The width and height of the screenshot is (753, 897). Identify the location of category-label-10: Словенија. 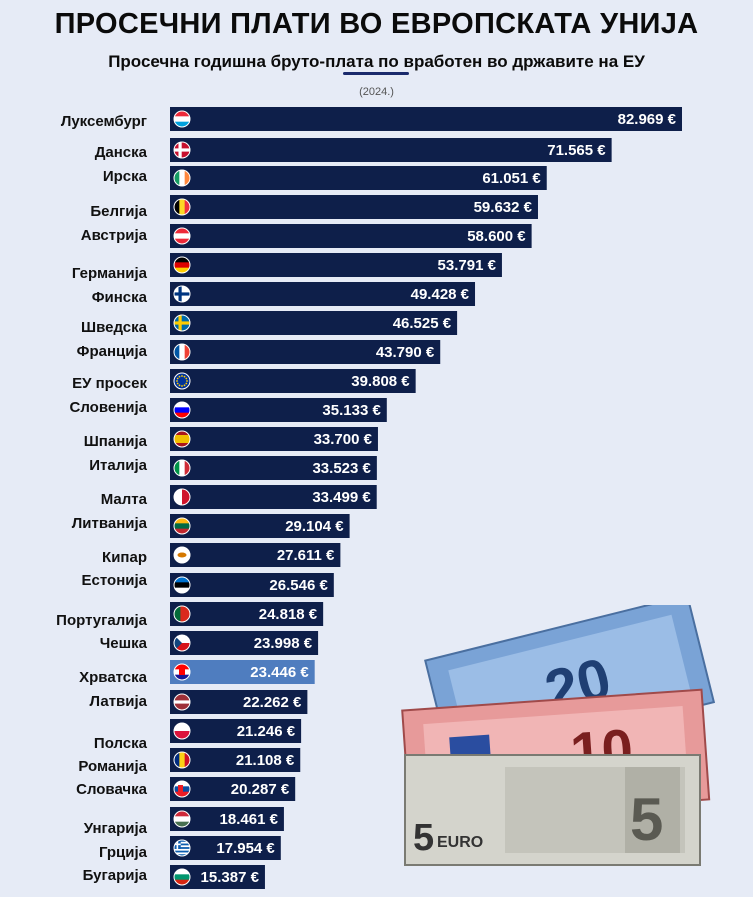
(109, 407).